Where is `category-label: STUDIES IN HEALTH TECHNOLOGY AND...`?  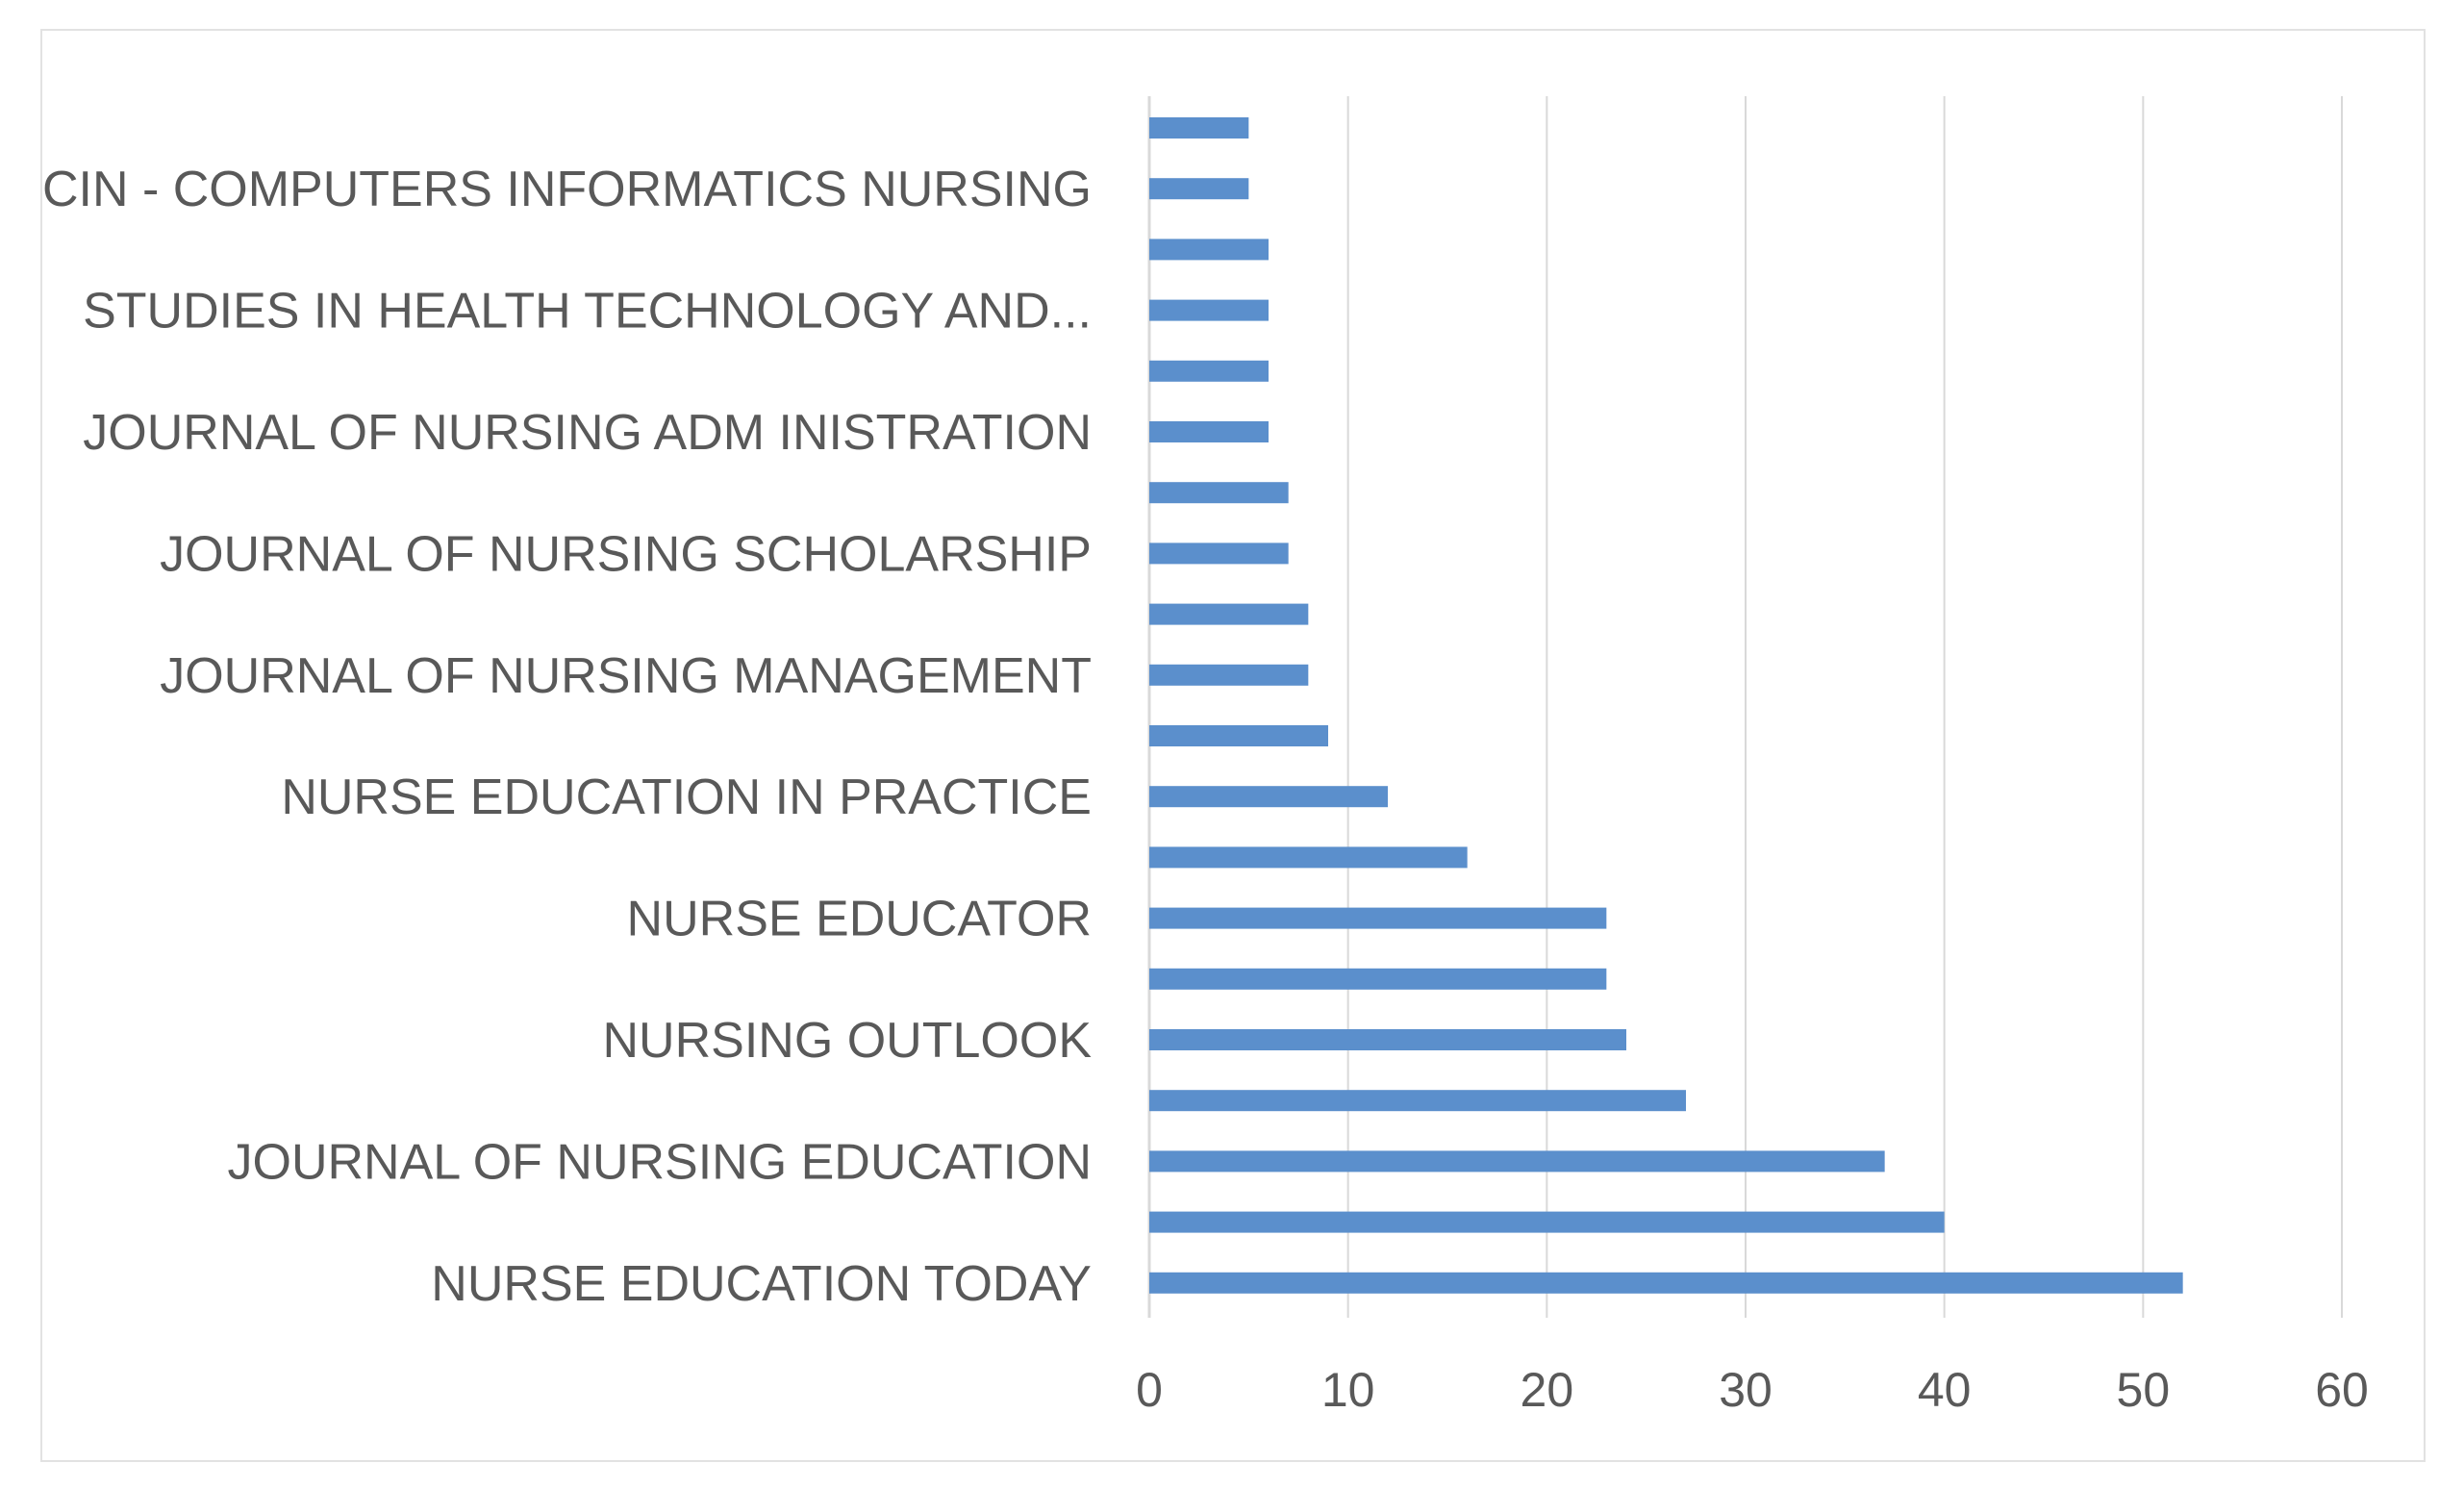 category-label: STUDIES IN HEALTH TECHNOLOGY AND... is located at coordinates (587, 312).